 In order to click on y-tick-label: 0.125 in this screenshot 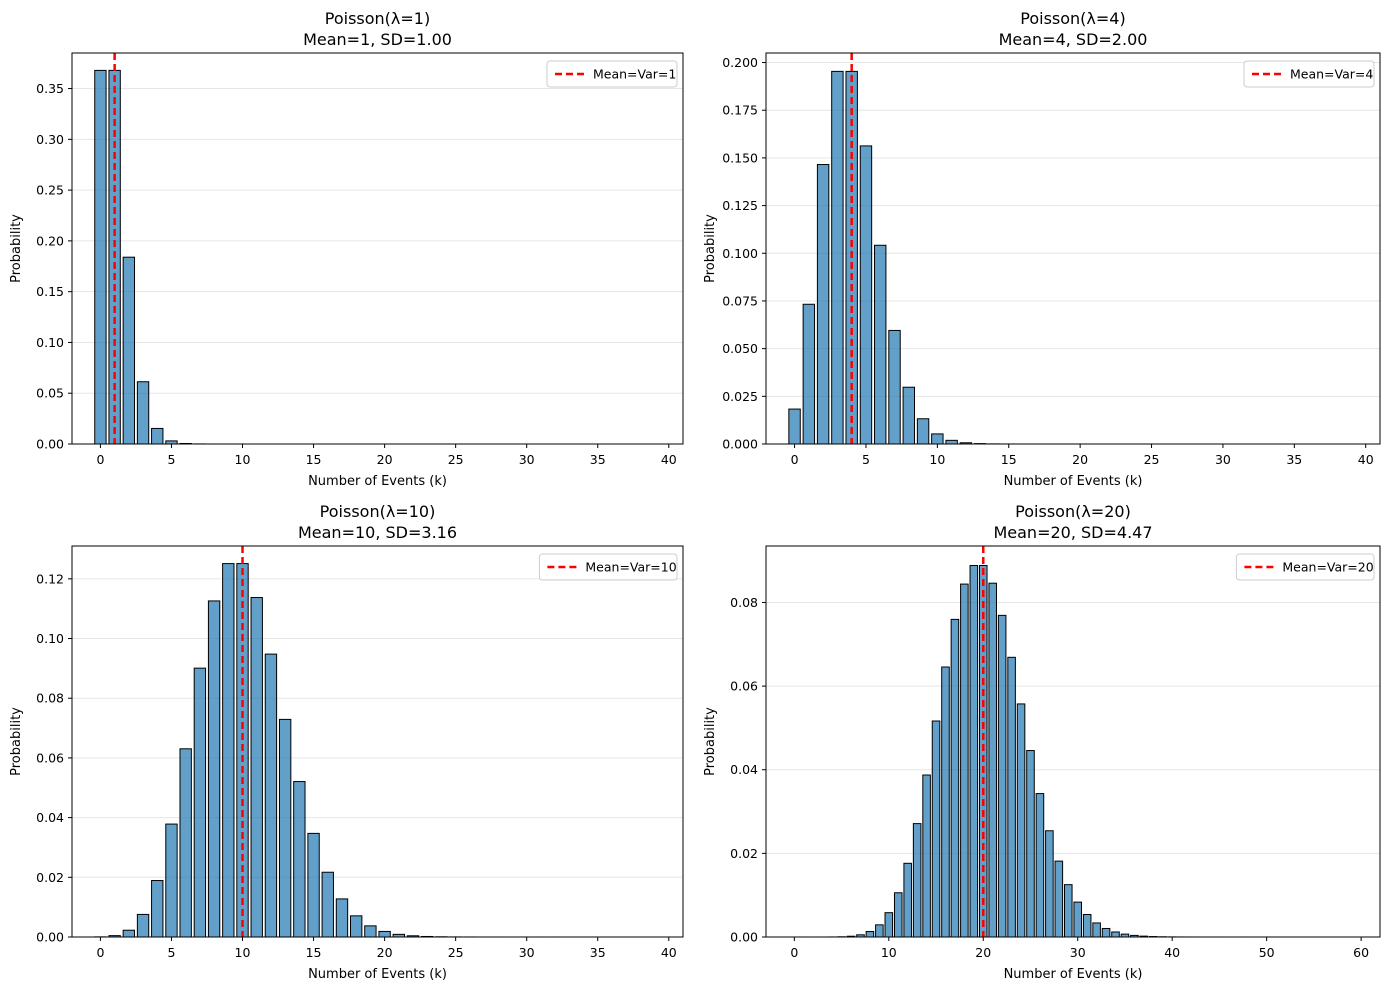, I will do `click(740, 205)`.